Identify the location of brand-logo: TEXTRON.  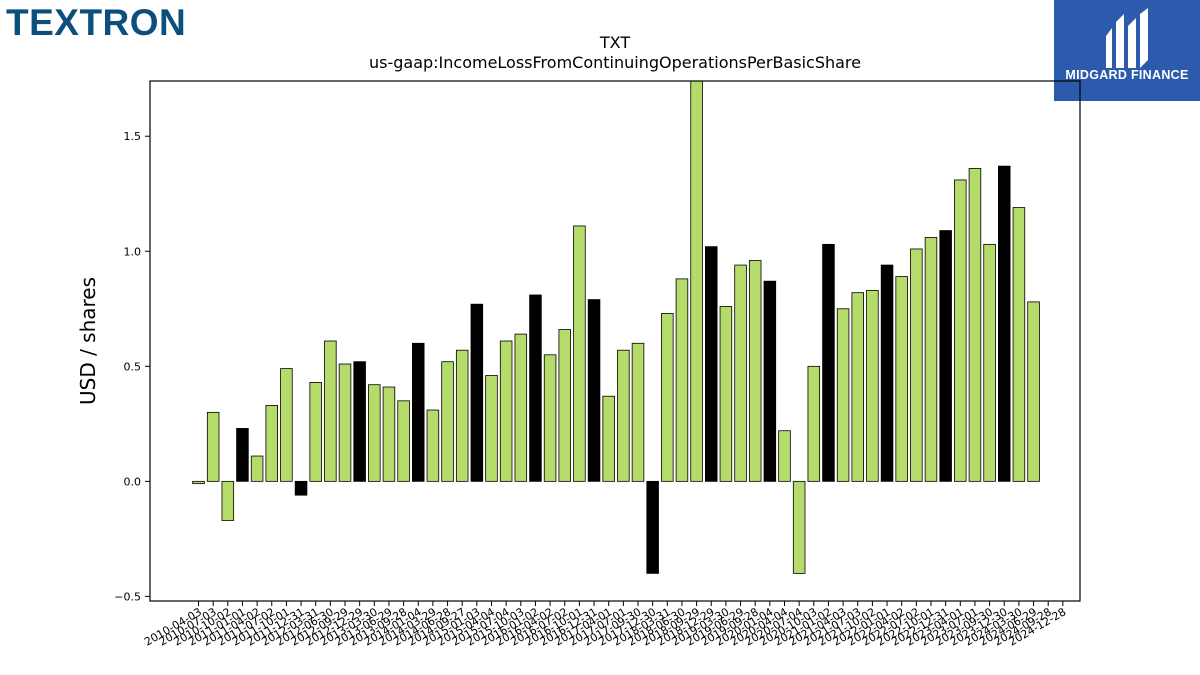
(96, 22).